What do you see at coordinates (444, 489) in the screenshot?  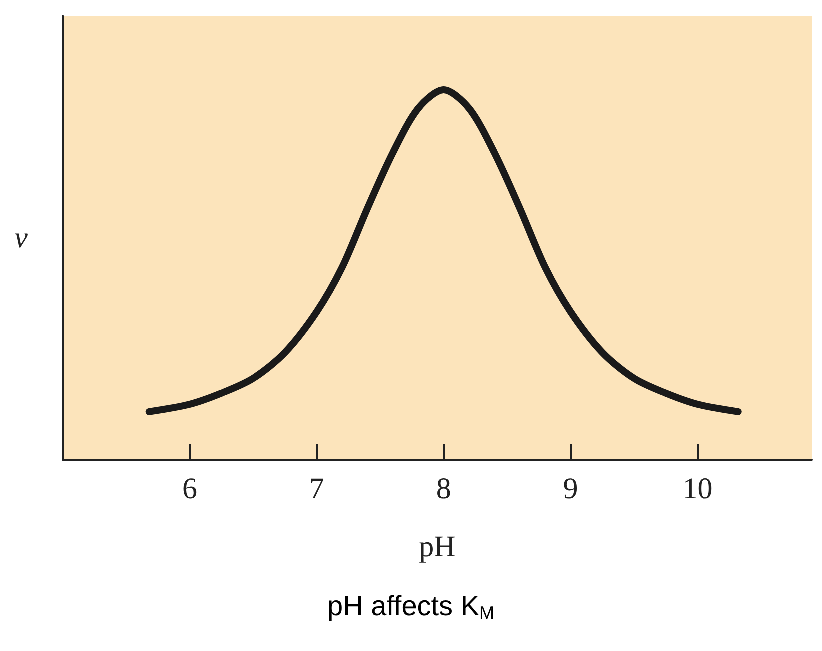 I see `x-tick-label: 8` at bounding box center [444, 489].